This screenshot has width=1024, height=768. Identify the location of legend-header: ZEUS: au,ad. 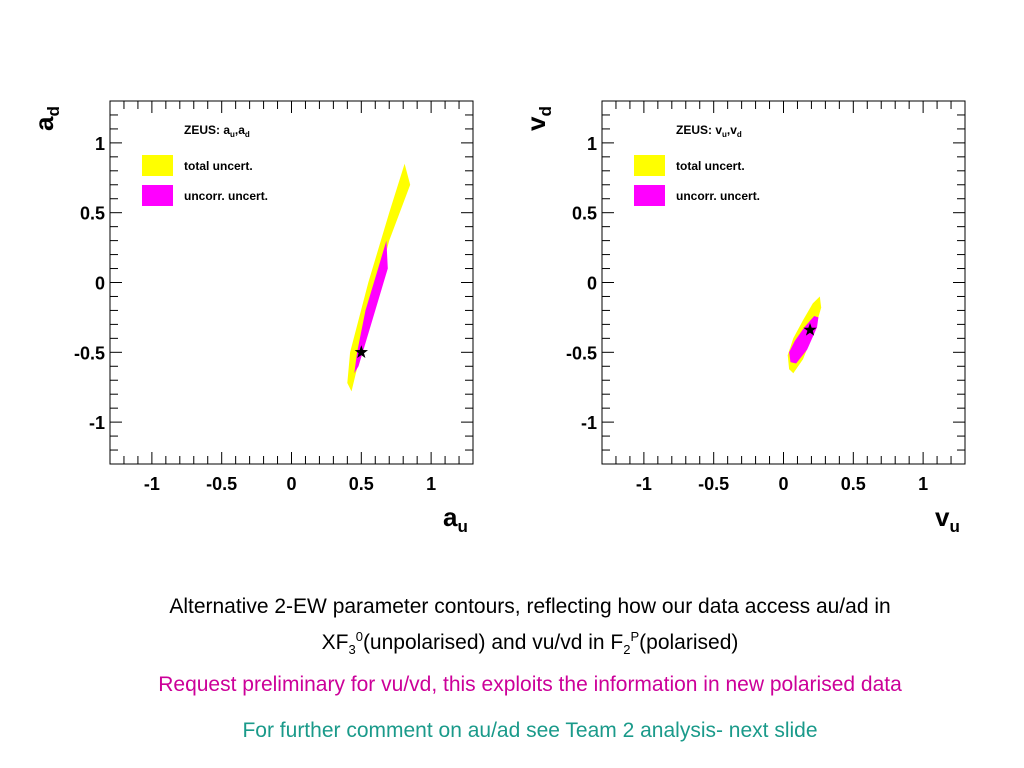
(217, 131).